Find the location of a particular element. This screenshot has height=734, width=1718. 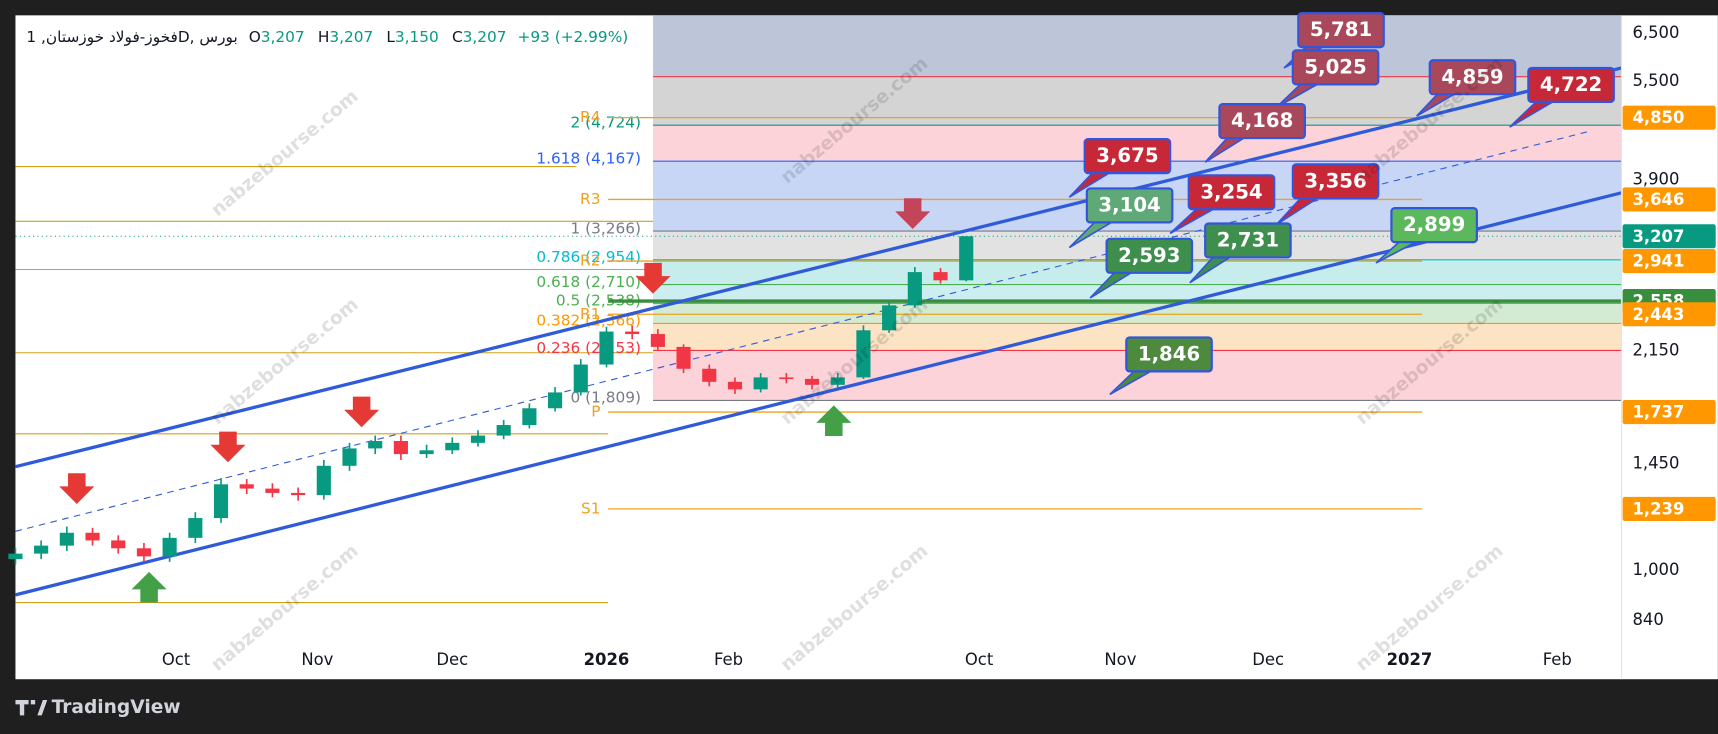

y-tick-label: 6,500 is located at coordinates (1655, 32).